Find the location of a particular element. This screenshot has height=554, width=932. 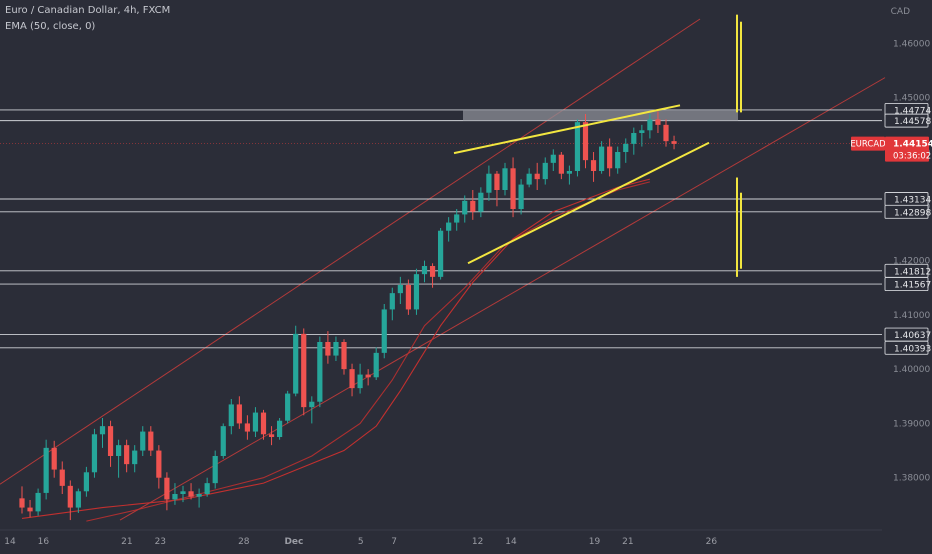

price-tick-label: 1.42000 is located at coordinates (911, 262).